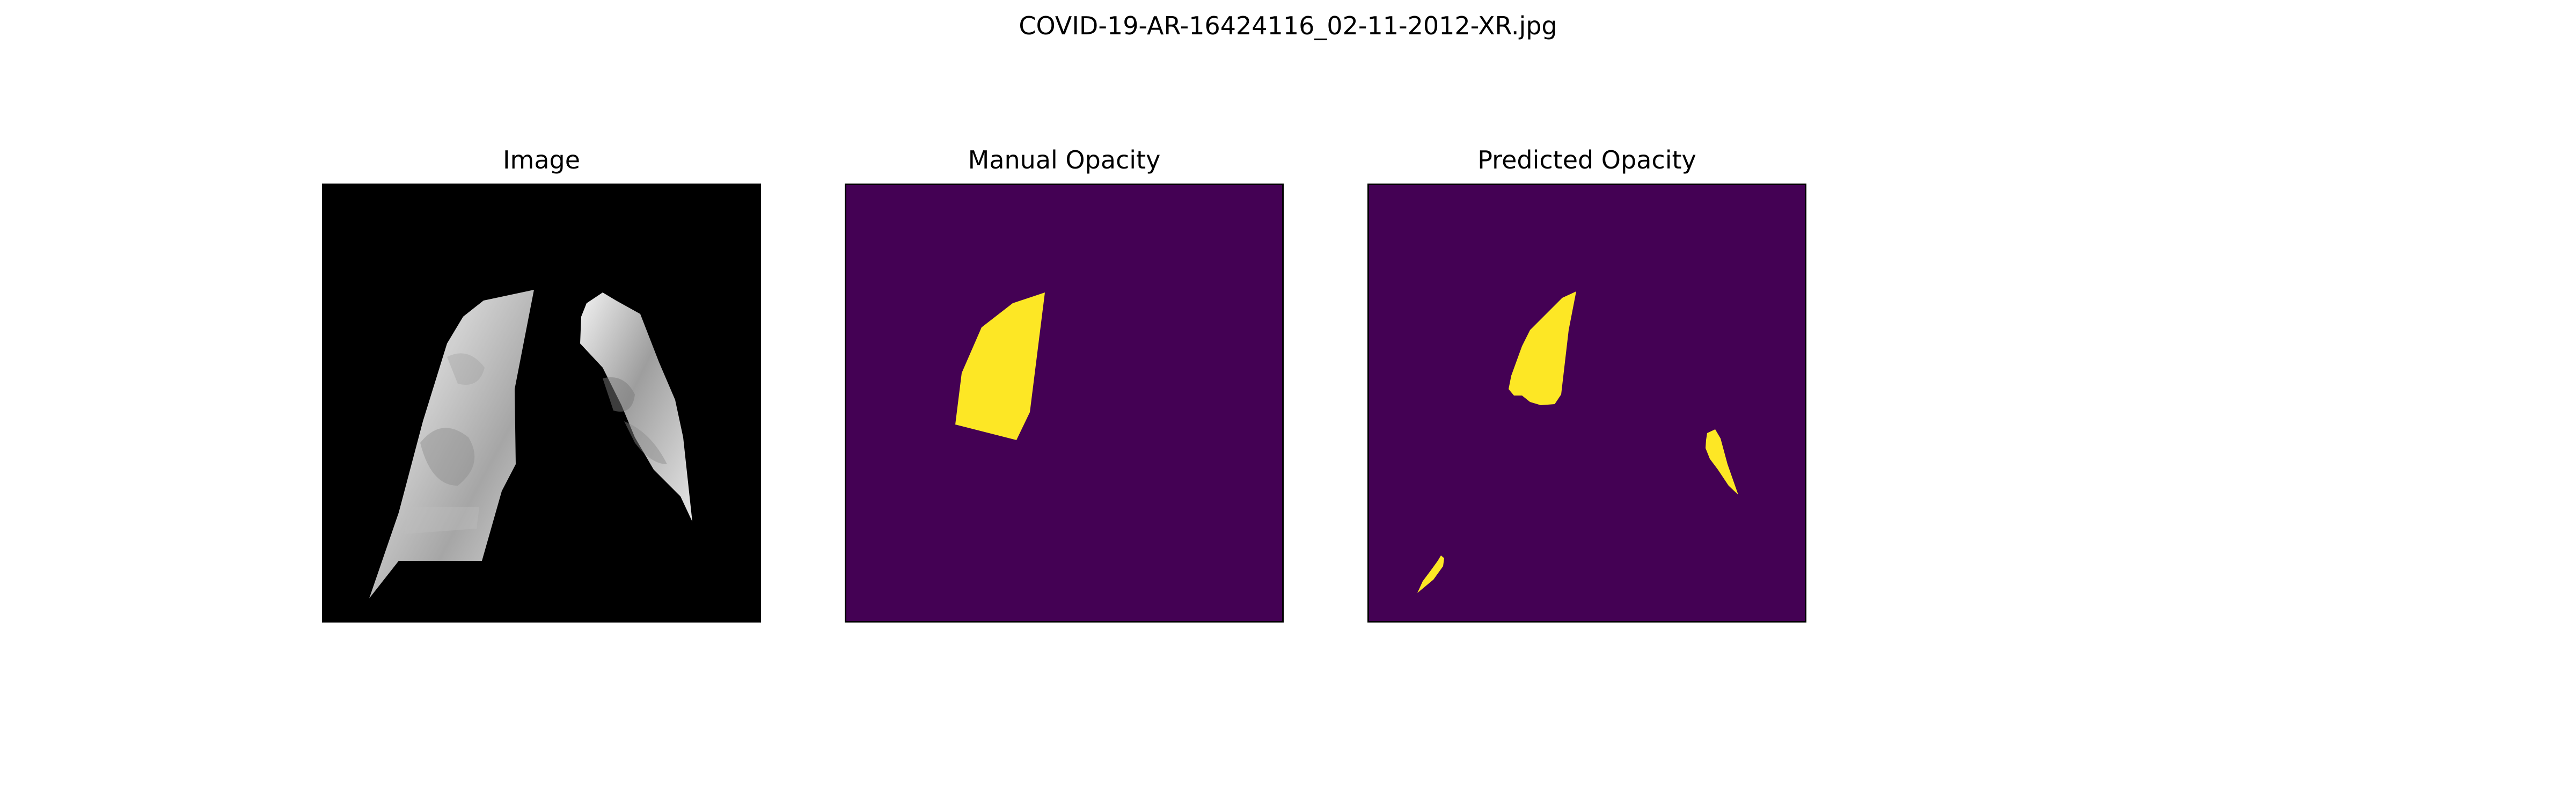 This screenshot has width=2576, height=805. I want to click on predicted-opacity-axes, so click(1586, 403).